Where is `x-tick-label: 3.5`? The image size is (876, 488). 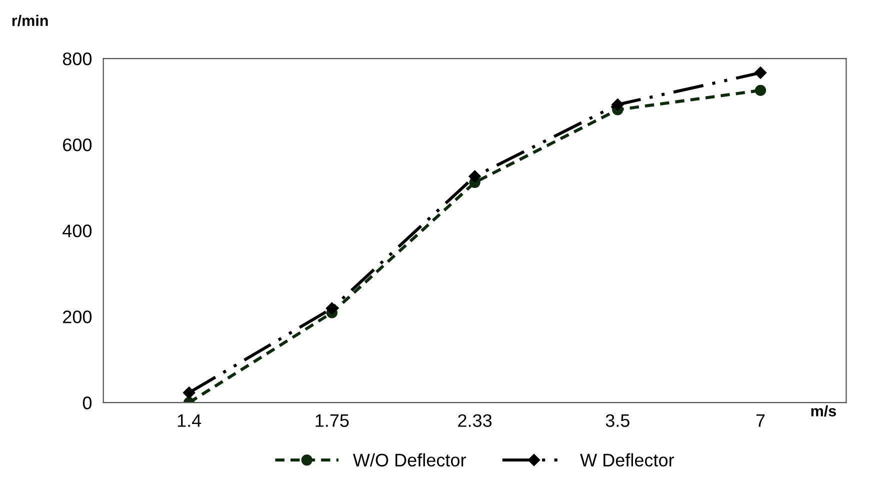
x-tick-label: 3.5 is located at coordinates (618, 420).